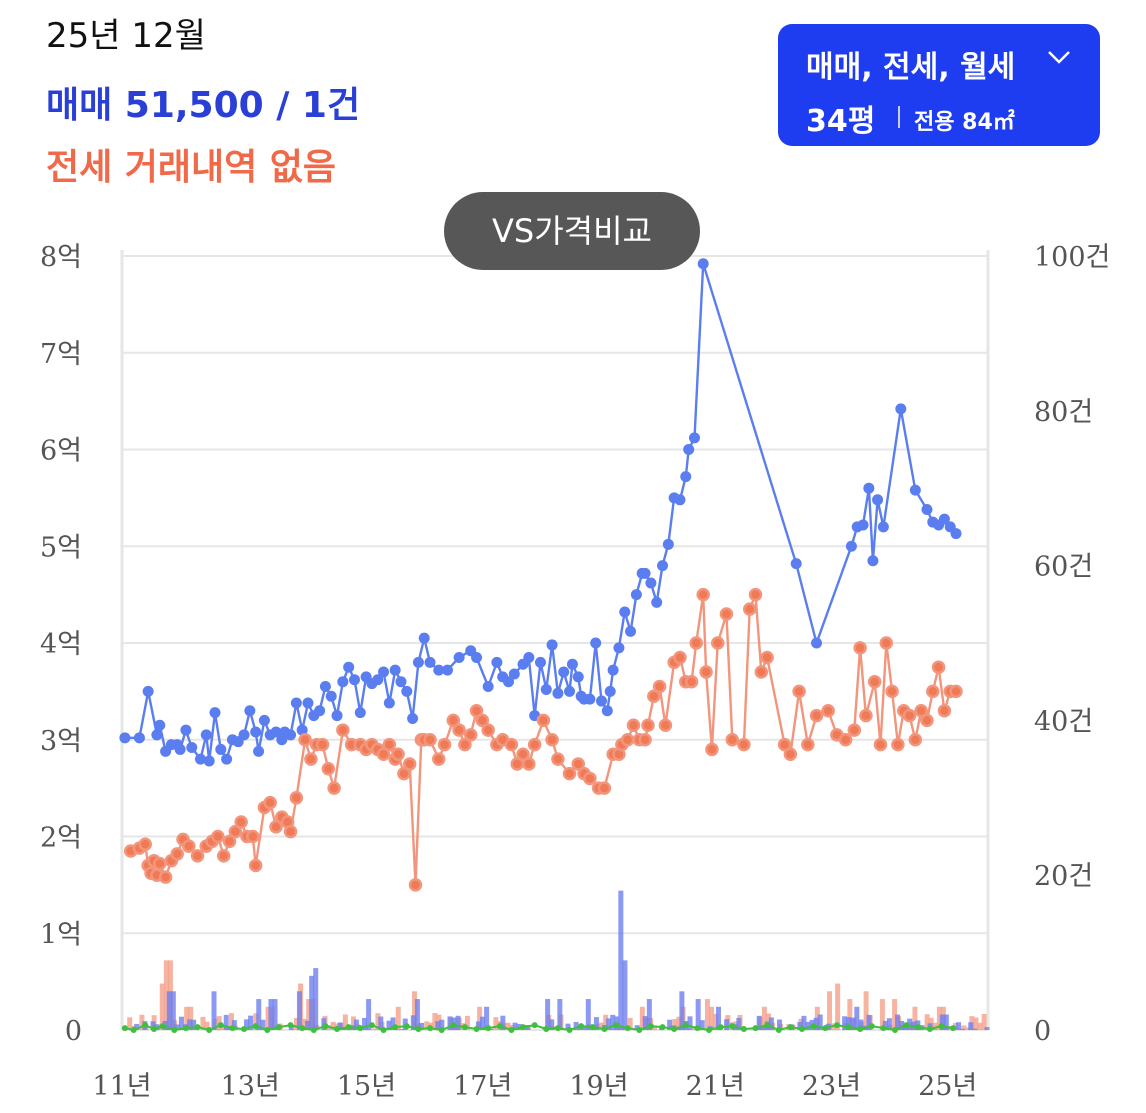 This screenshot has height=1113, width=1146. I want to click on y-right-tick-label: 40건, so click(1063, 721).